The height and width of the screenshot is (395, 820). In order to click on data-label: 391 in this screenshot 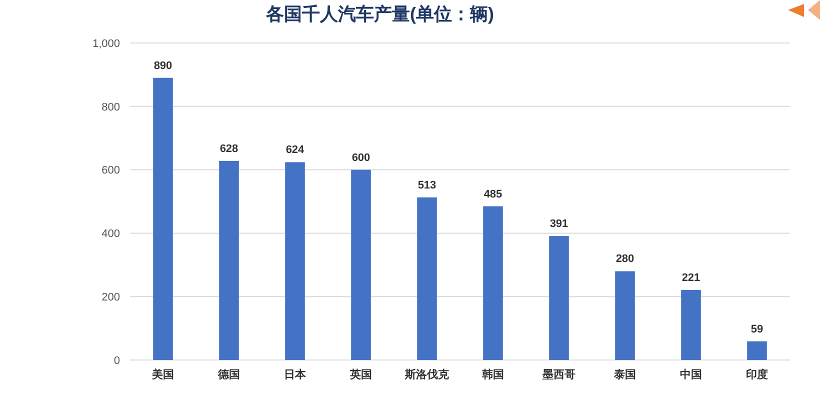, I will do `click(559, 224)`.